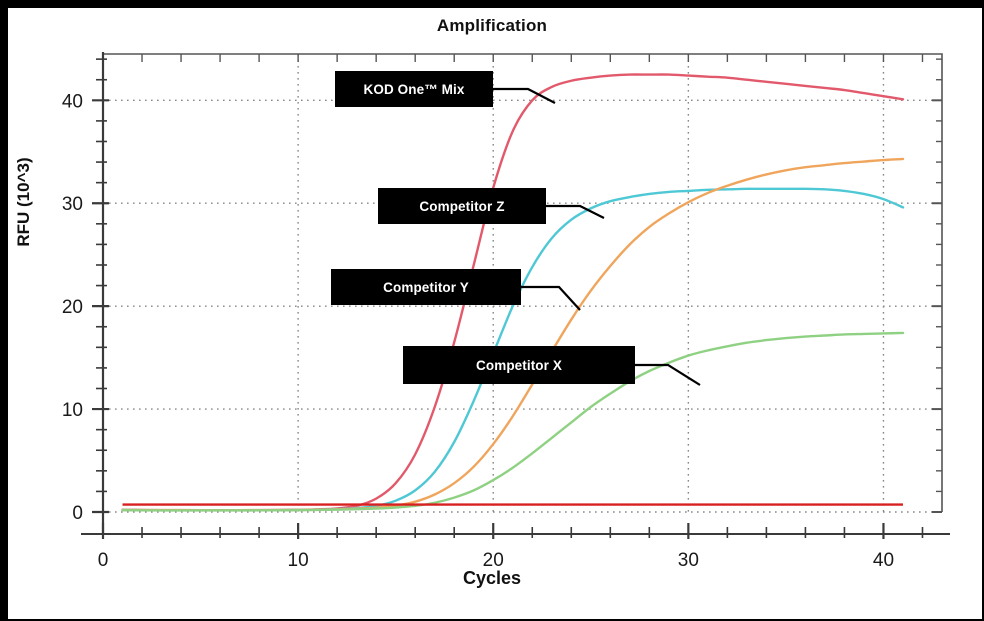 The height and width of the screenshot is (621, 984). I want to click on callout-label: Competitor Z, so click(462, 206).